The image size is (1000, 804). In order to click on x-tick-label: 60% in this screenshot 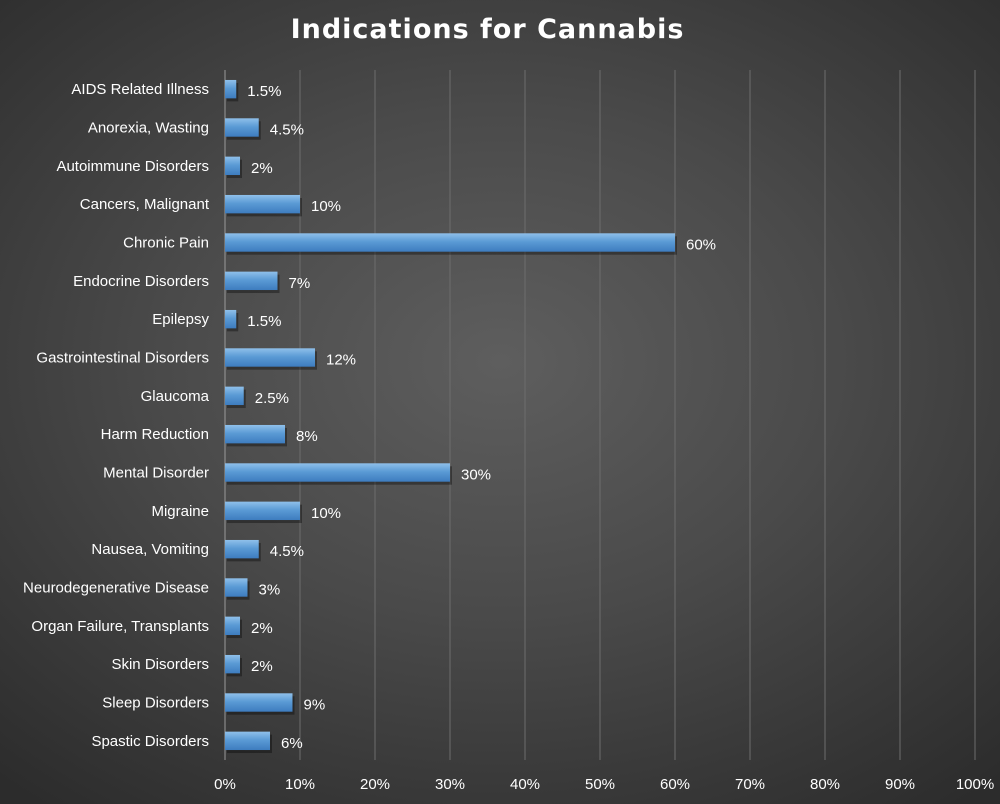, I will do `click(675, 784)`.